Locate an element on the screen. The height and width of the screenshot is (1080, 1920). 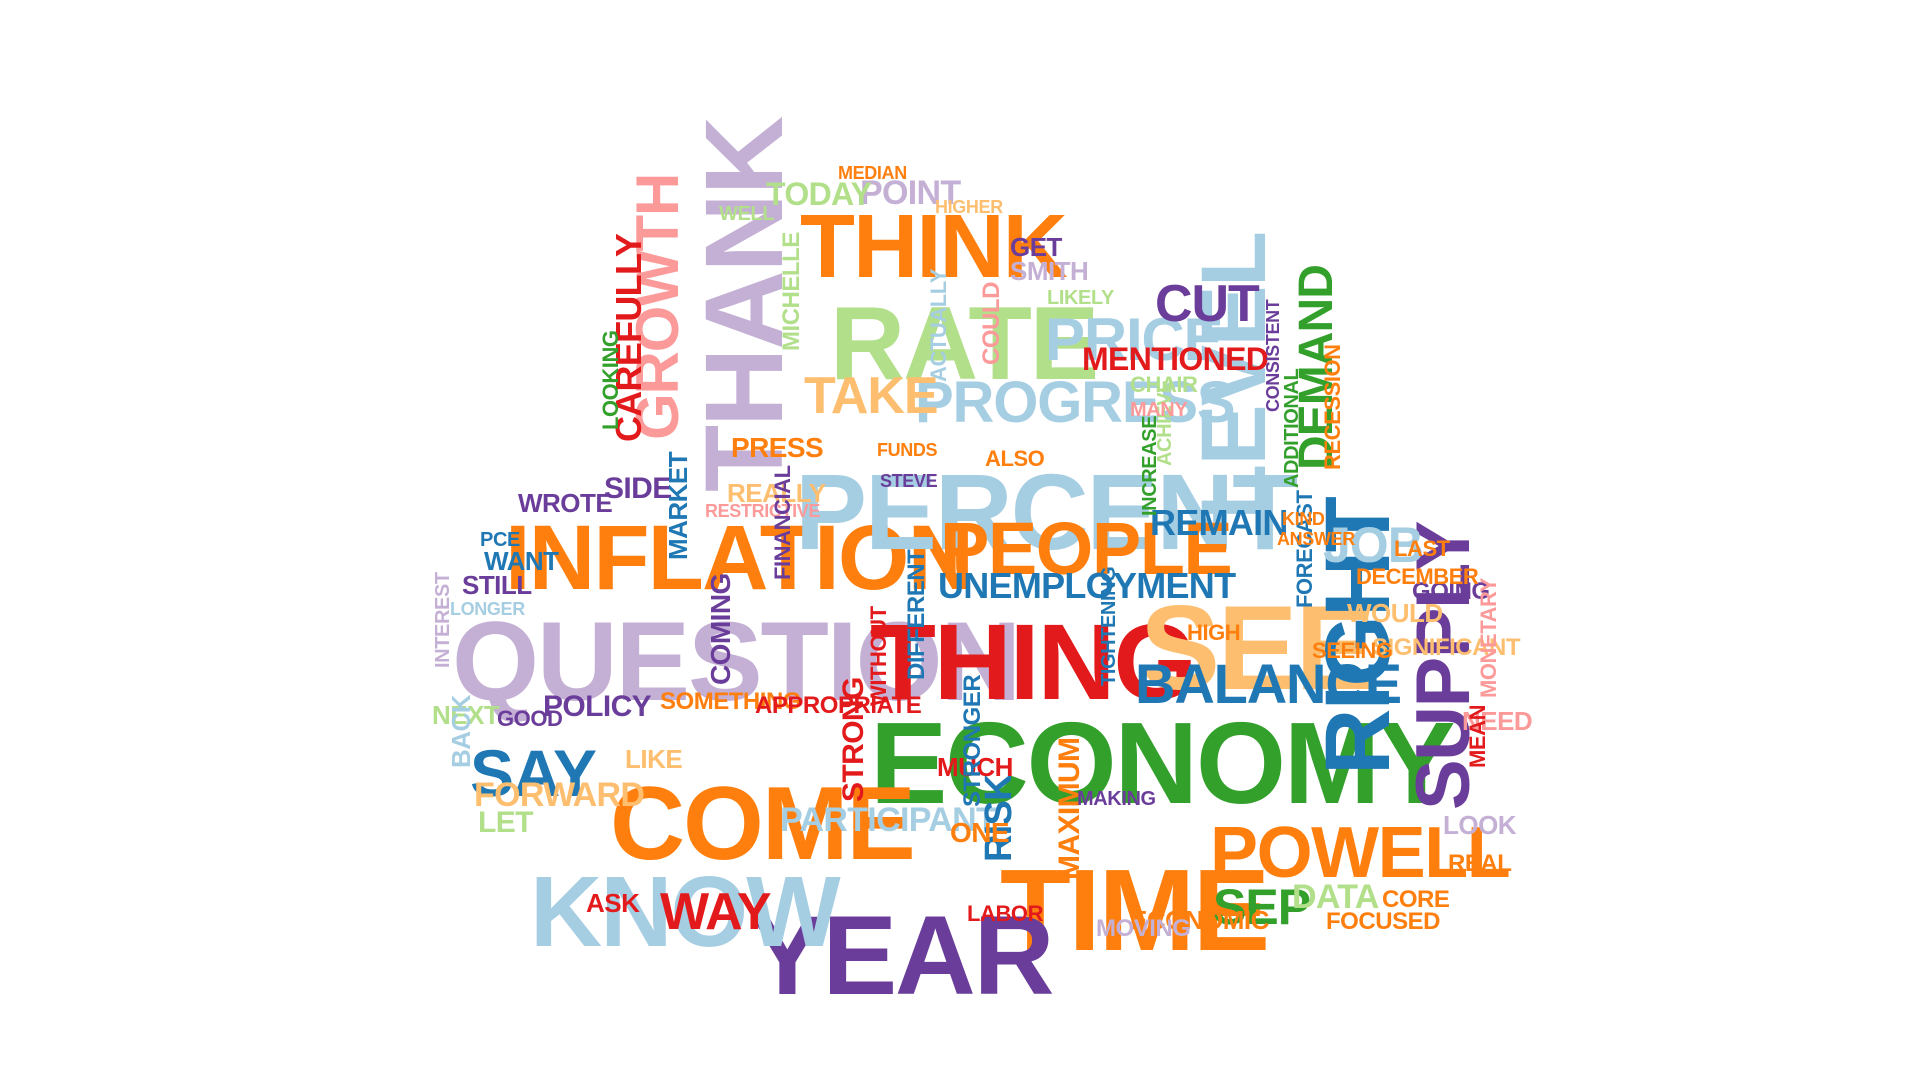
cloud-word: ASK is located at coordinates (613, 903).